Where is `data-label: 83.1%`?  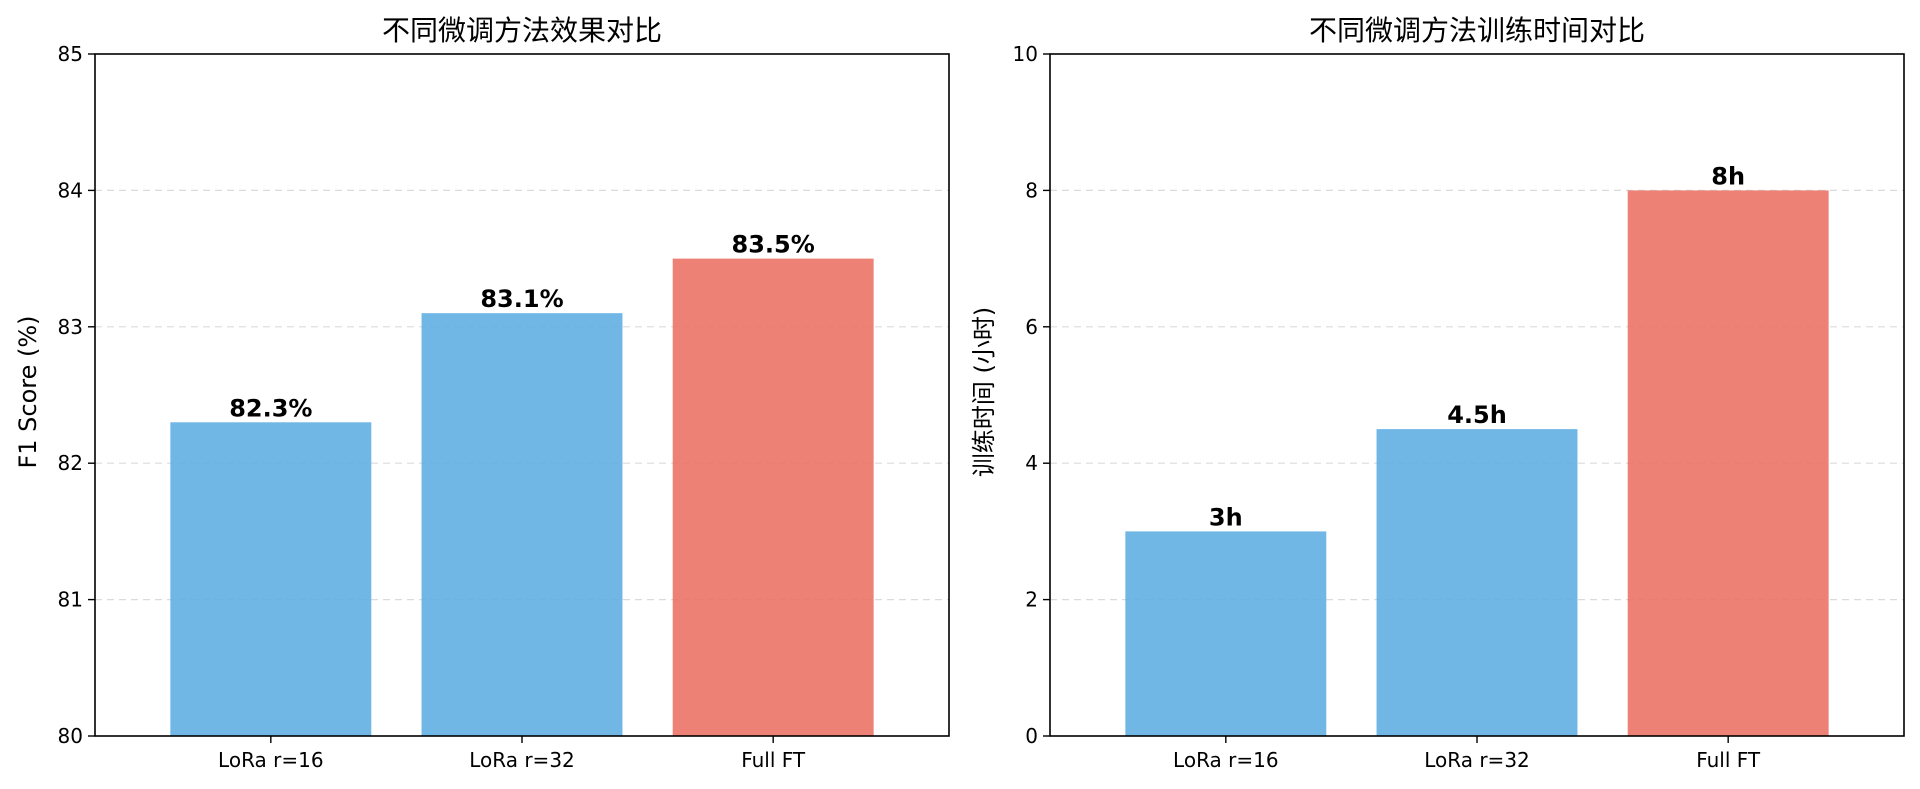
data-label: 83.1% is located at coordinates (521, 299).